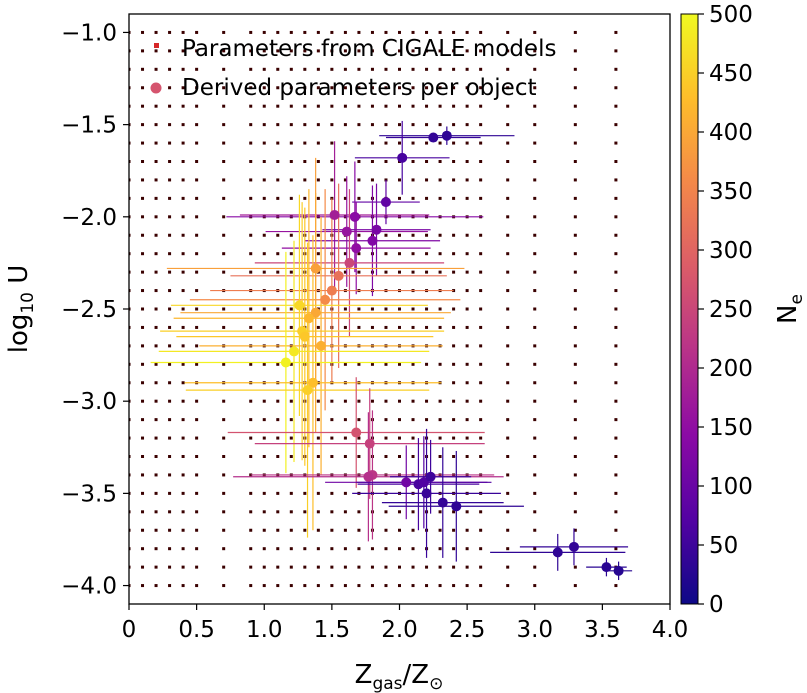  I want to click on y-axis-title-main: log, so click(19, 334).